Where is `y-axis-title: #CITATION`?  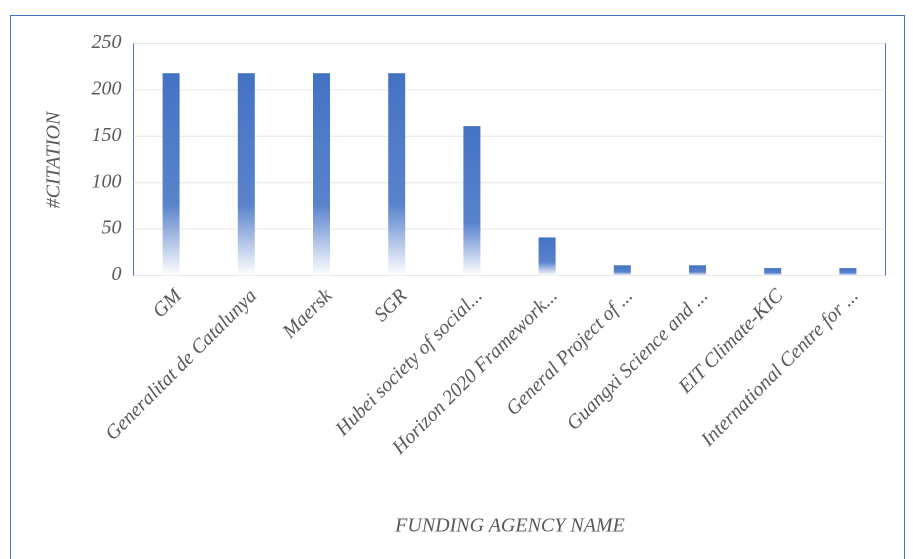 y-axis-title: #CITATION is located at coordinates (54, 159).